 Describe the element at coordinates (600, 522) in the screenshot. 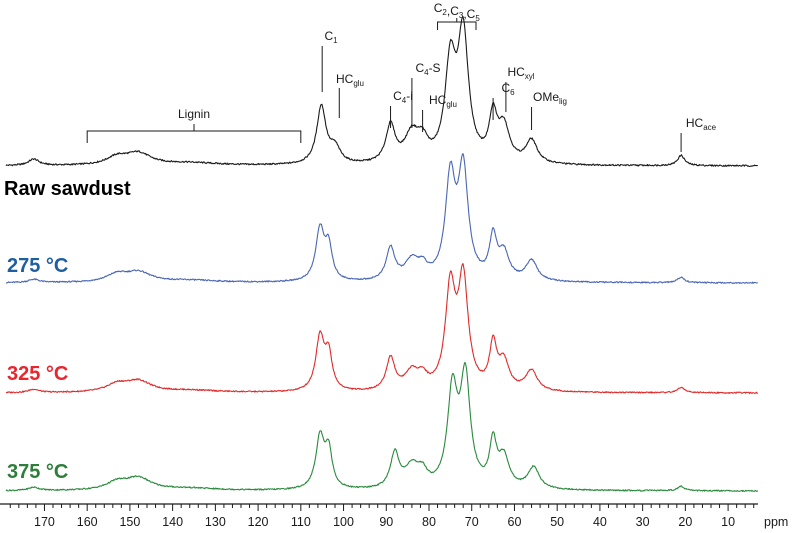

I see `x-tick-label: 40` at that location.